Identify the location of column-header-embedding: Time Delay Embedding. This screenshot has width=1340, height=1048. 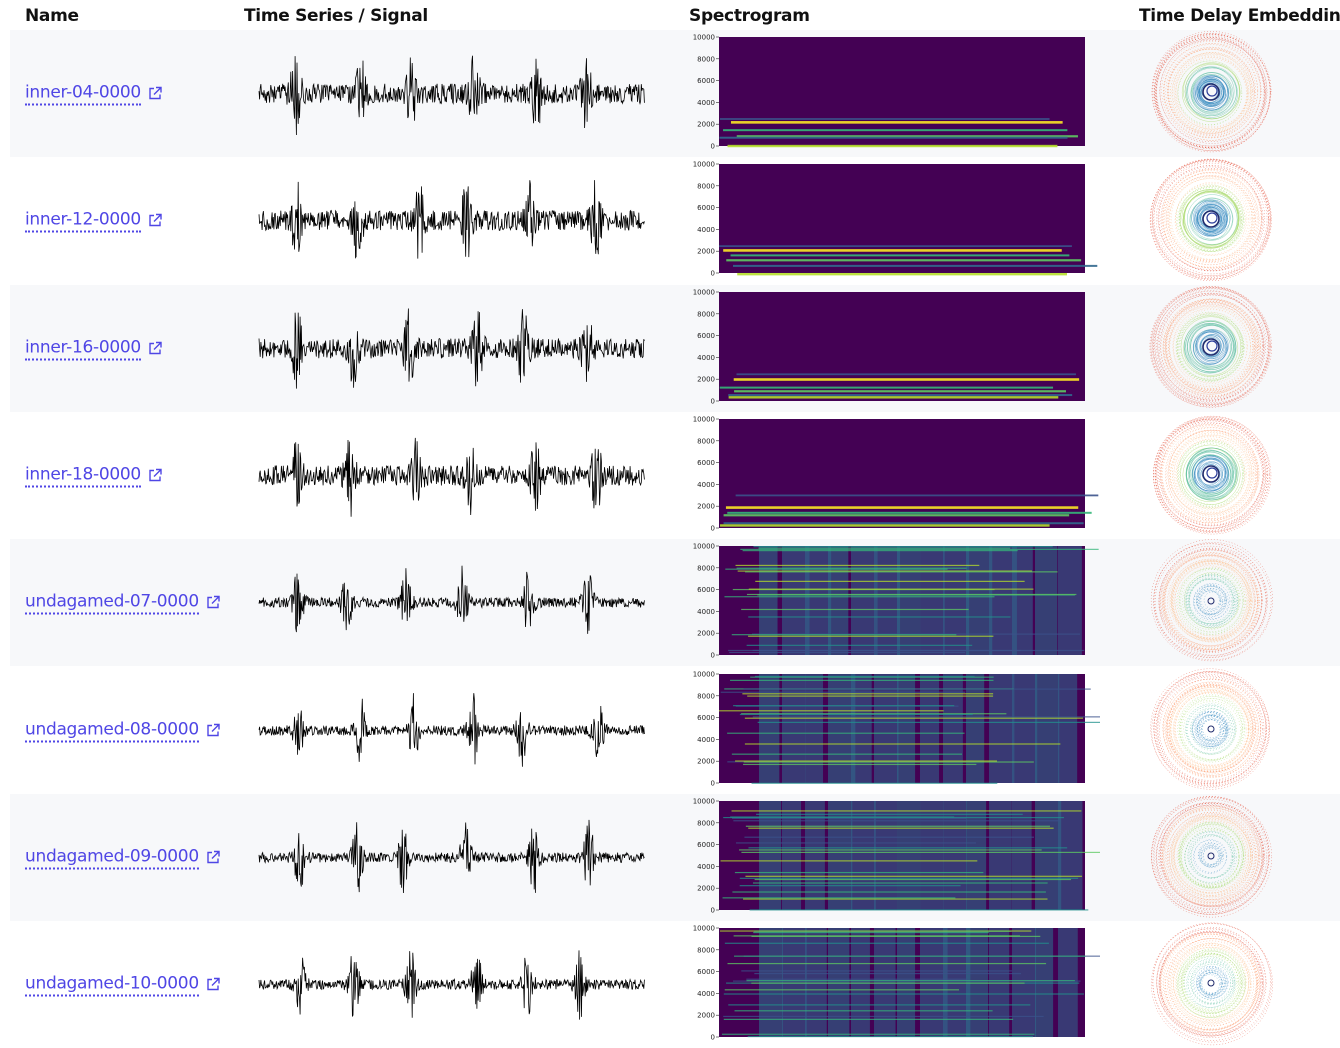
(1239, 16).